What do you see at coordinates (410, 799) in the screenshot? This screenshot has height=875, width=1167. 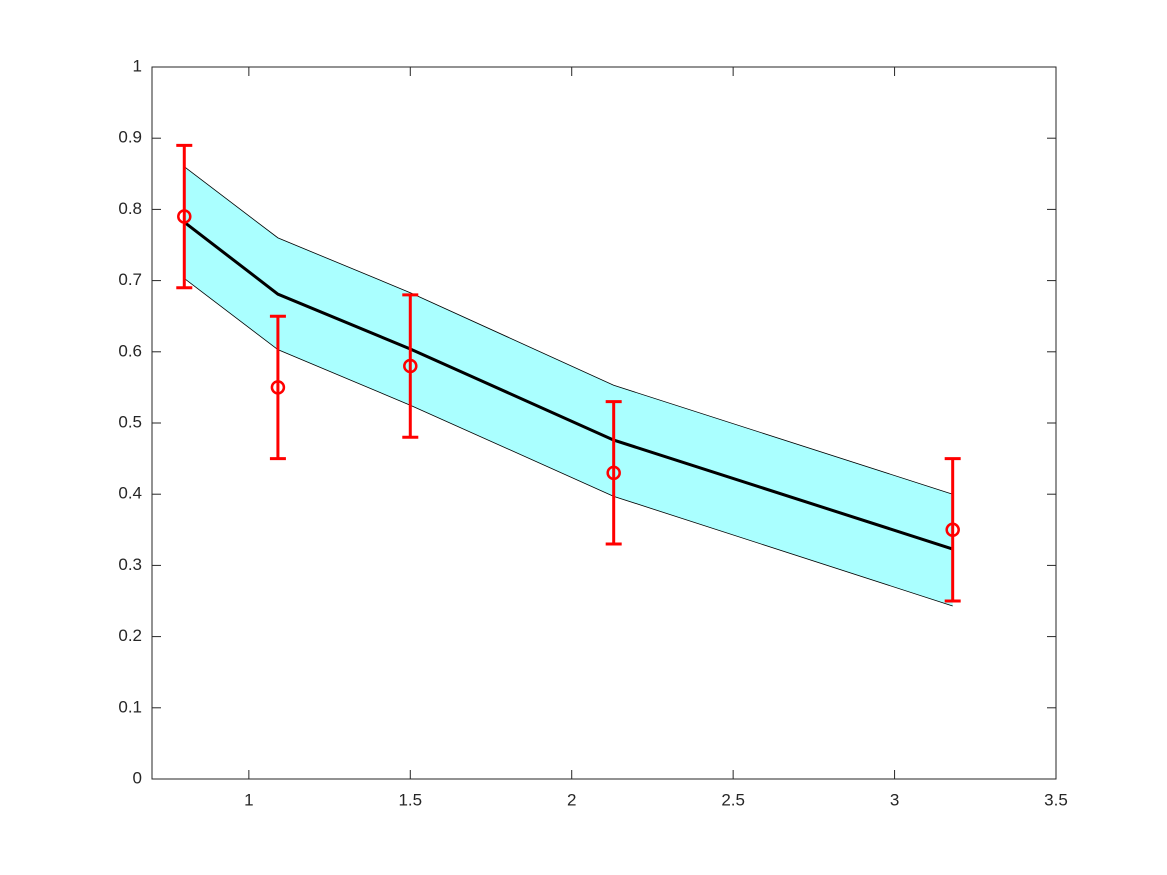 I see `x-tick-label: 1.5` at bounding box center [410, 799].